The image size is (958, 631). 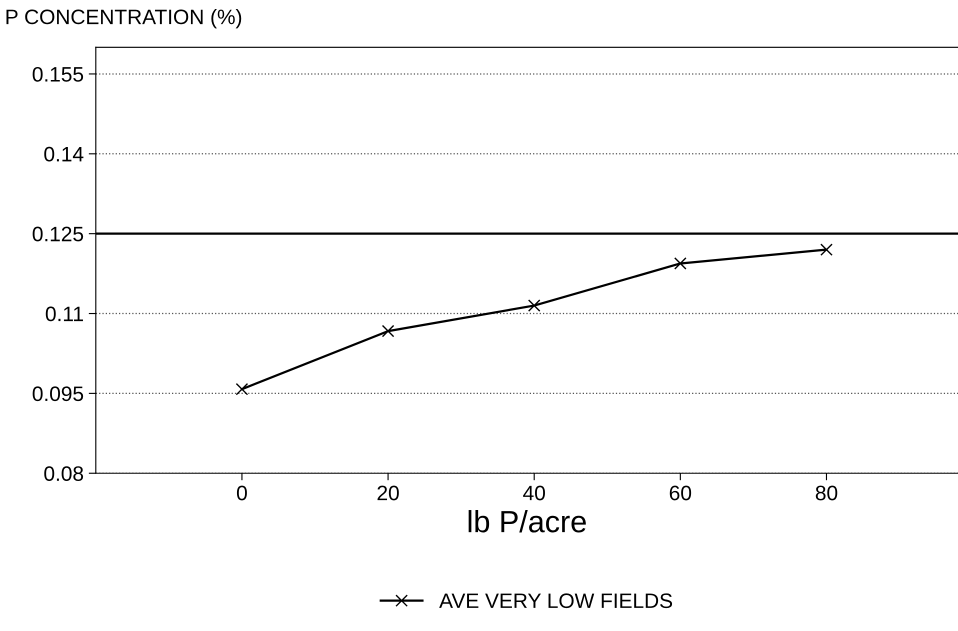 I want to click on x-tick-label: 80, so click(x=827, y=493).